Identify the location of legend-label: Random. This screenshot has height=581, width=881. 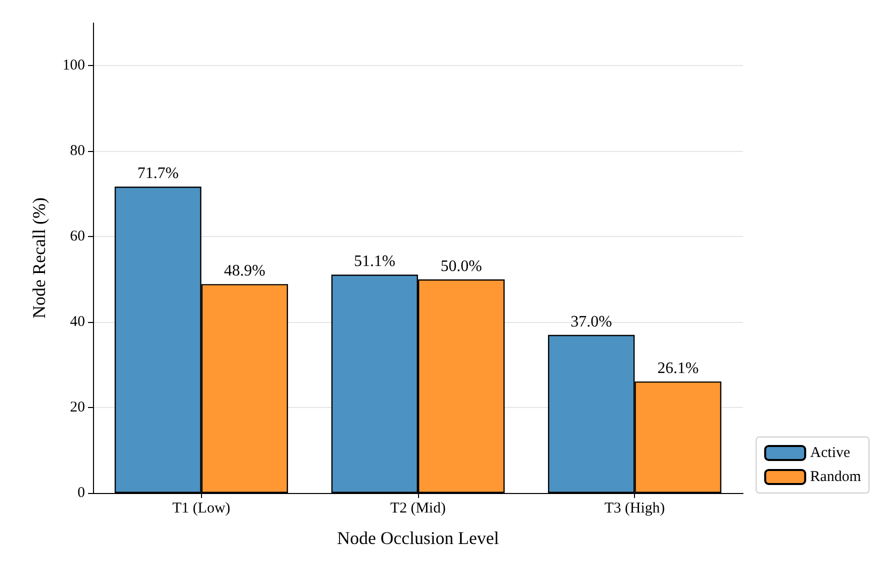
(836, 477).